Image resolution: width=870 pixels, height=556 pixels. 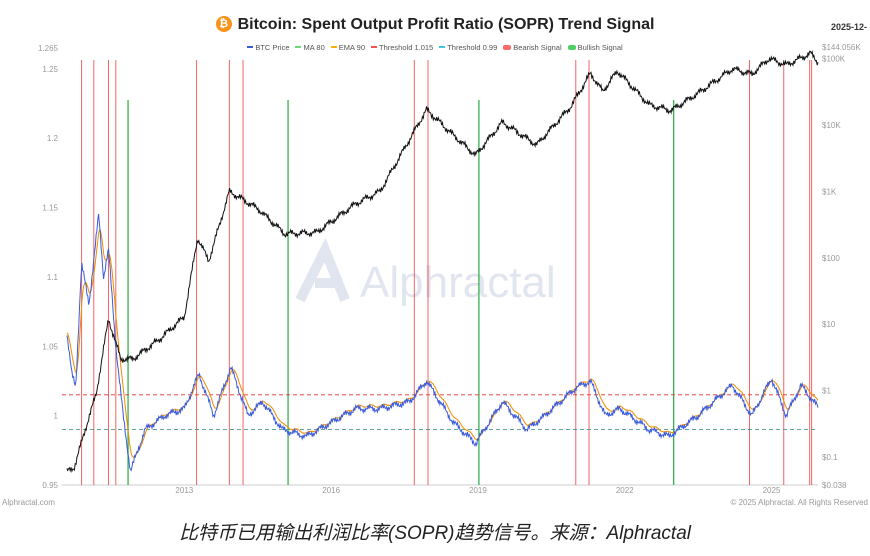 What do you see at coordinates (184, 490) in the screenshot?
I see `x-tick: 2013` at bounding box center [184, 490].